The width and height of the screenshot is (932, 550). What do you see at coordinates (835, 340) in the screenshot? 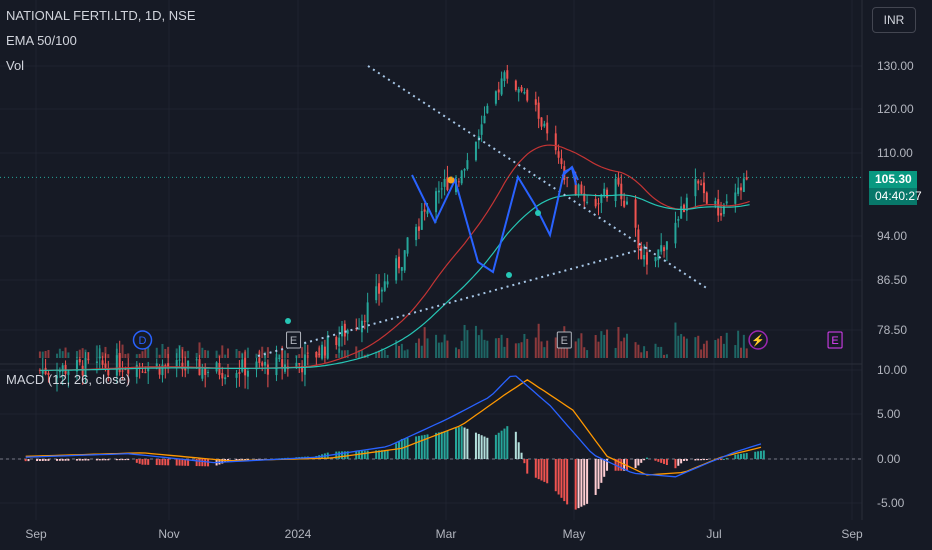
I see `event-marker: E` at bounding box center [835, 340].